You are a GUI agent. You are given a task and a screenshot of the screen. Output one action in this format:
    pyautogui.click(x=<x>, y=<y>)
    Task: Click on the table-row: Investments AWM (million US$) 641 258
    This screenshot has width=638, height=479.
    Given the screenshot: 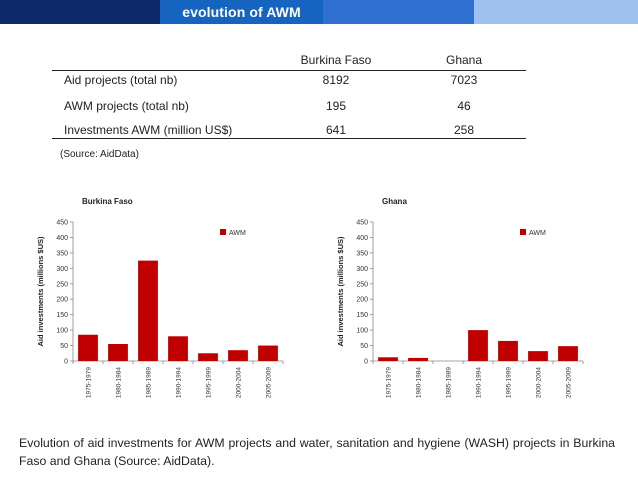 What is the action you would take?
    pyautogui.click(x=289, y=134)
    